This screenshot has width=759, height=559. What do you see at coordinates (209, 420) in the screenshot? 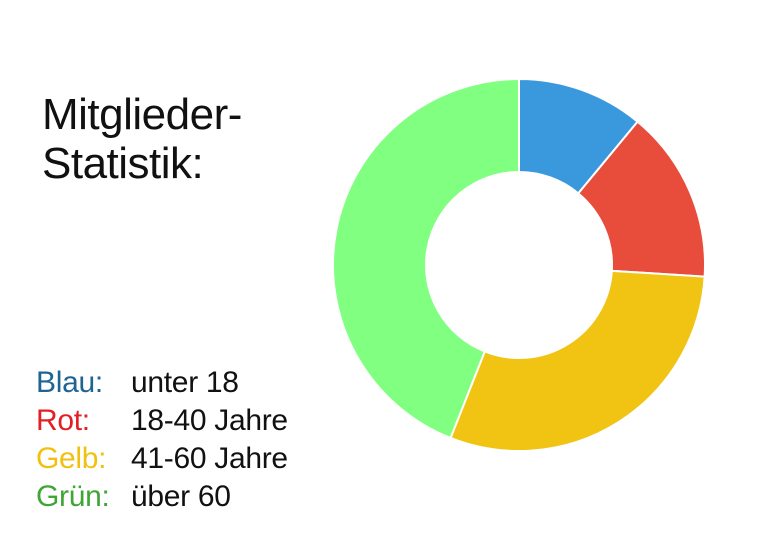
I see `legend-desc-rot: 18-40 Jahre` at bounding box center [209, 420].